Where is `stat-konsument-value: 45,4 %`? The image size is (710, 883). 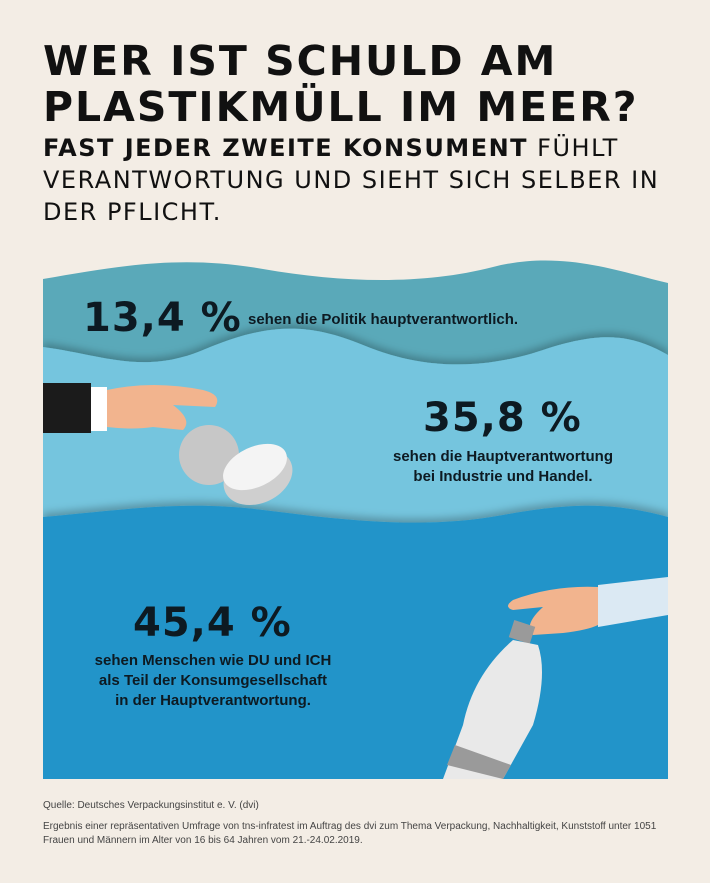
stat-konsument-value: 45,4 % is located at coordinates (212, 623).